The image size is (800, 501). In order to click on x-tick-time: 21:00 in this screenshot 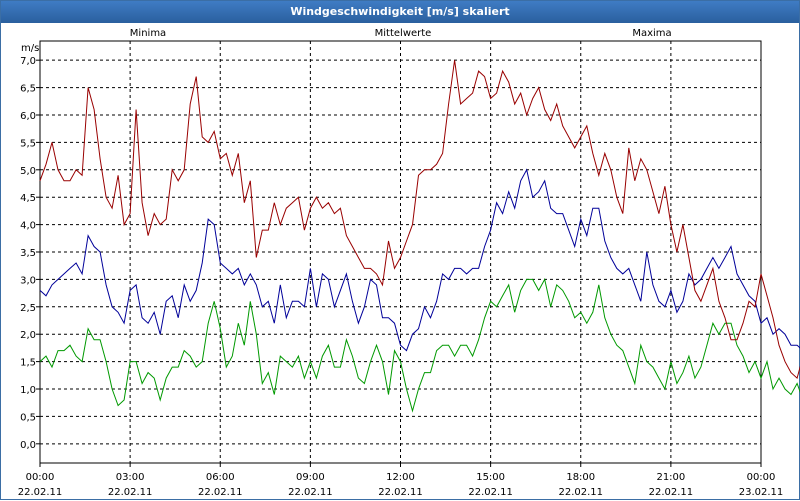, I will do `click(670, 477)`.